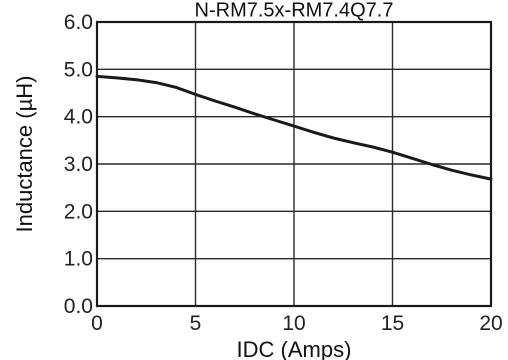 This screenshot has width=508, height=360. Describe the element at coordinates (78, 259) in the screenshot. I see `y-tick-label: 1.0` at that location.